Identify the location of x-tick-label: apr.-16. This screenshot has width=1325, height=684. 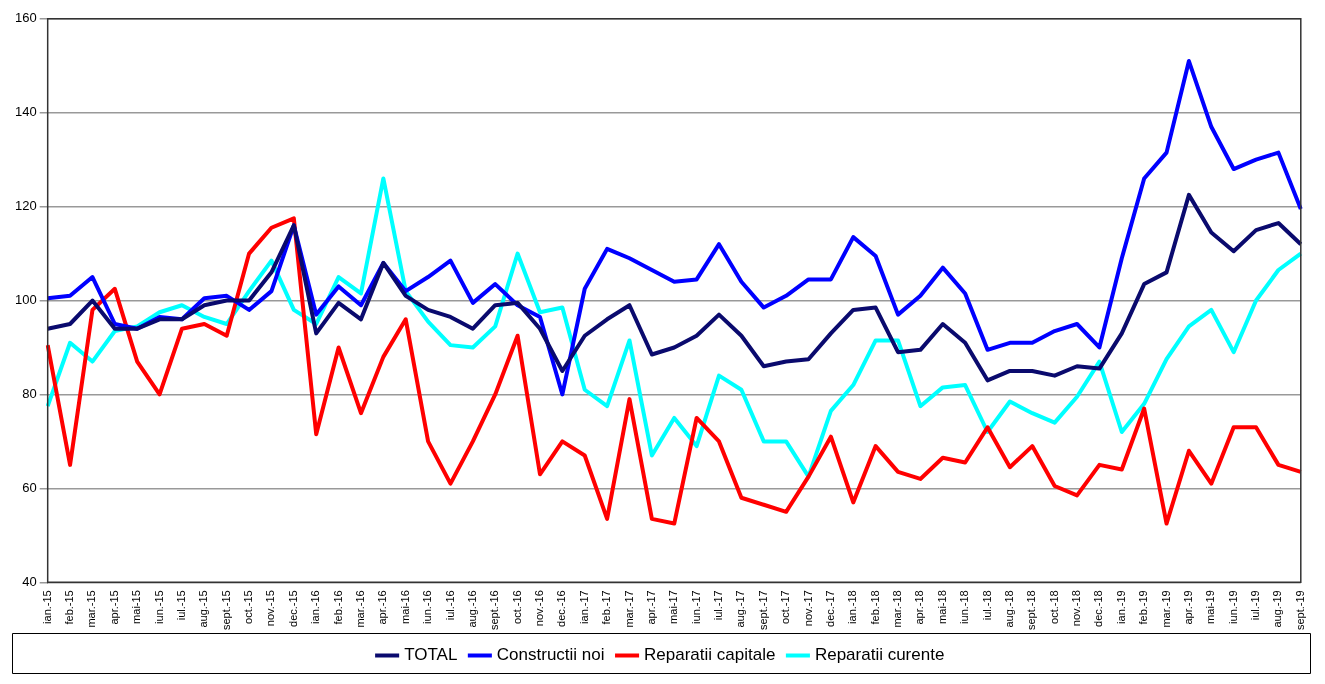
(382, 607).